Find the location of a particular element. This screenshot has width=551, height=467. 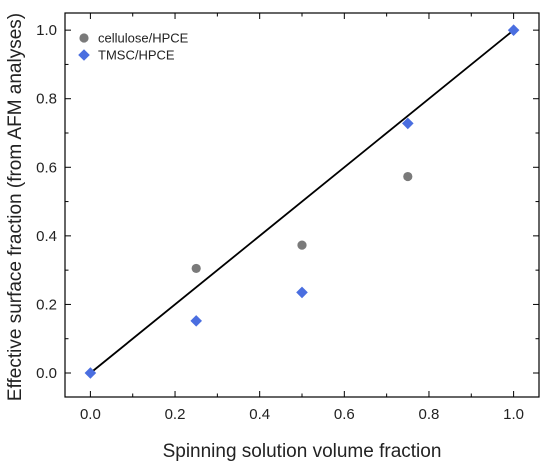

x-tick-label: 0.4 is located at coordinates (259, 414).